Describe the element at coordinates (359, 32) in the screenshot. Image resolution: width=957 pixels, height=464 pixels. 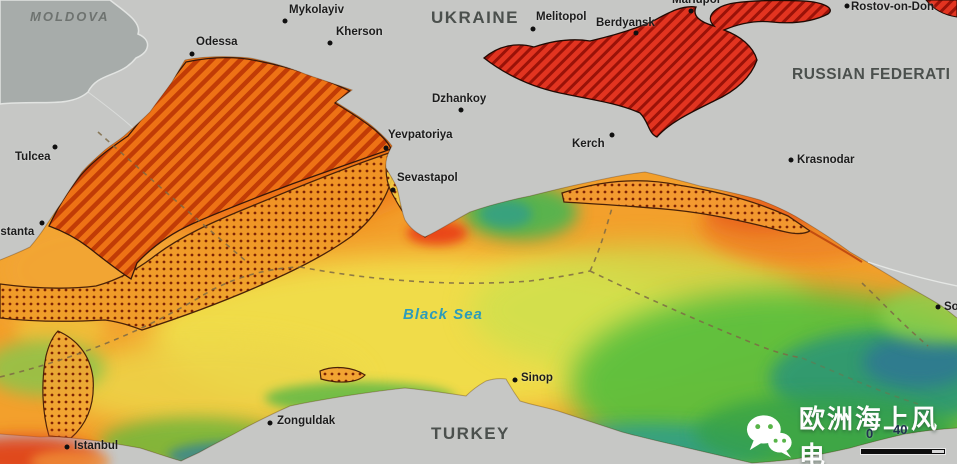
I see `city-label: Kherson` at that location.